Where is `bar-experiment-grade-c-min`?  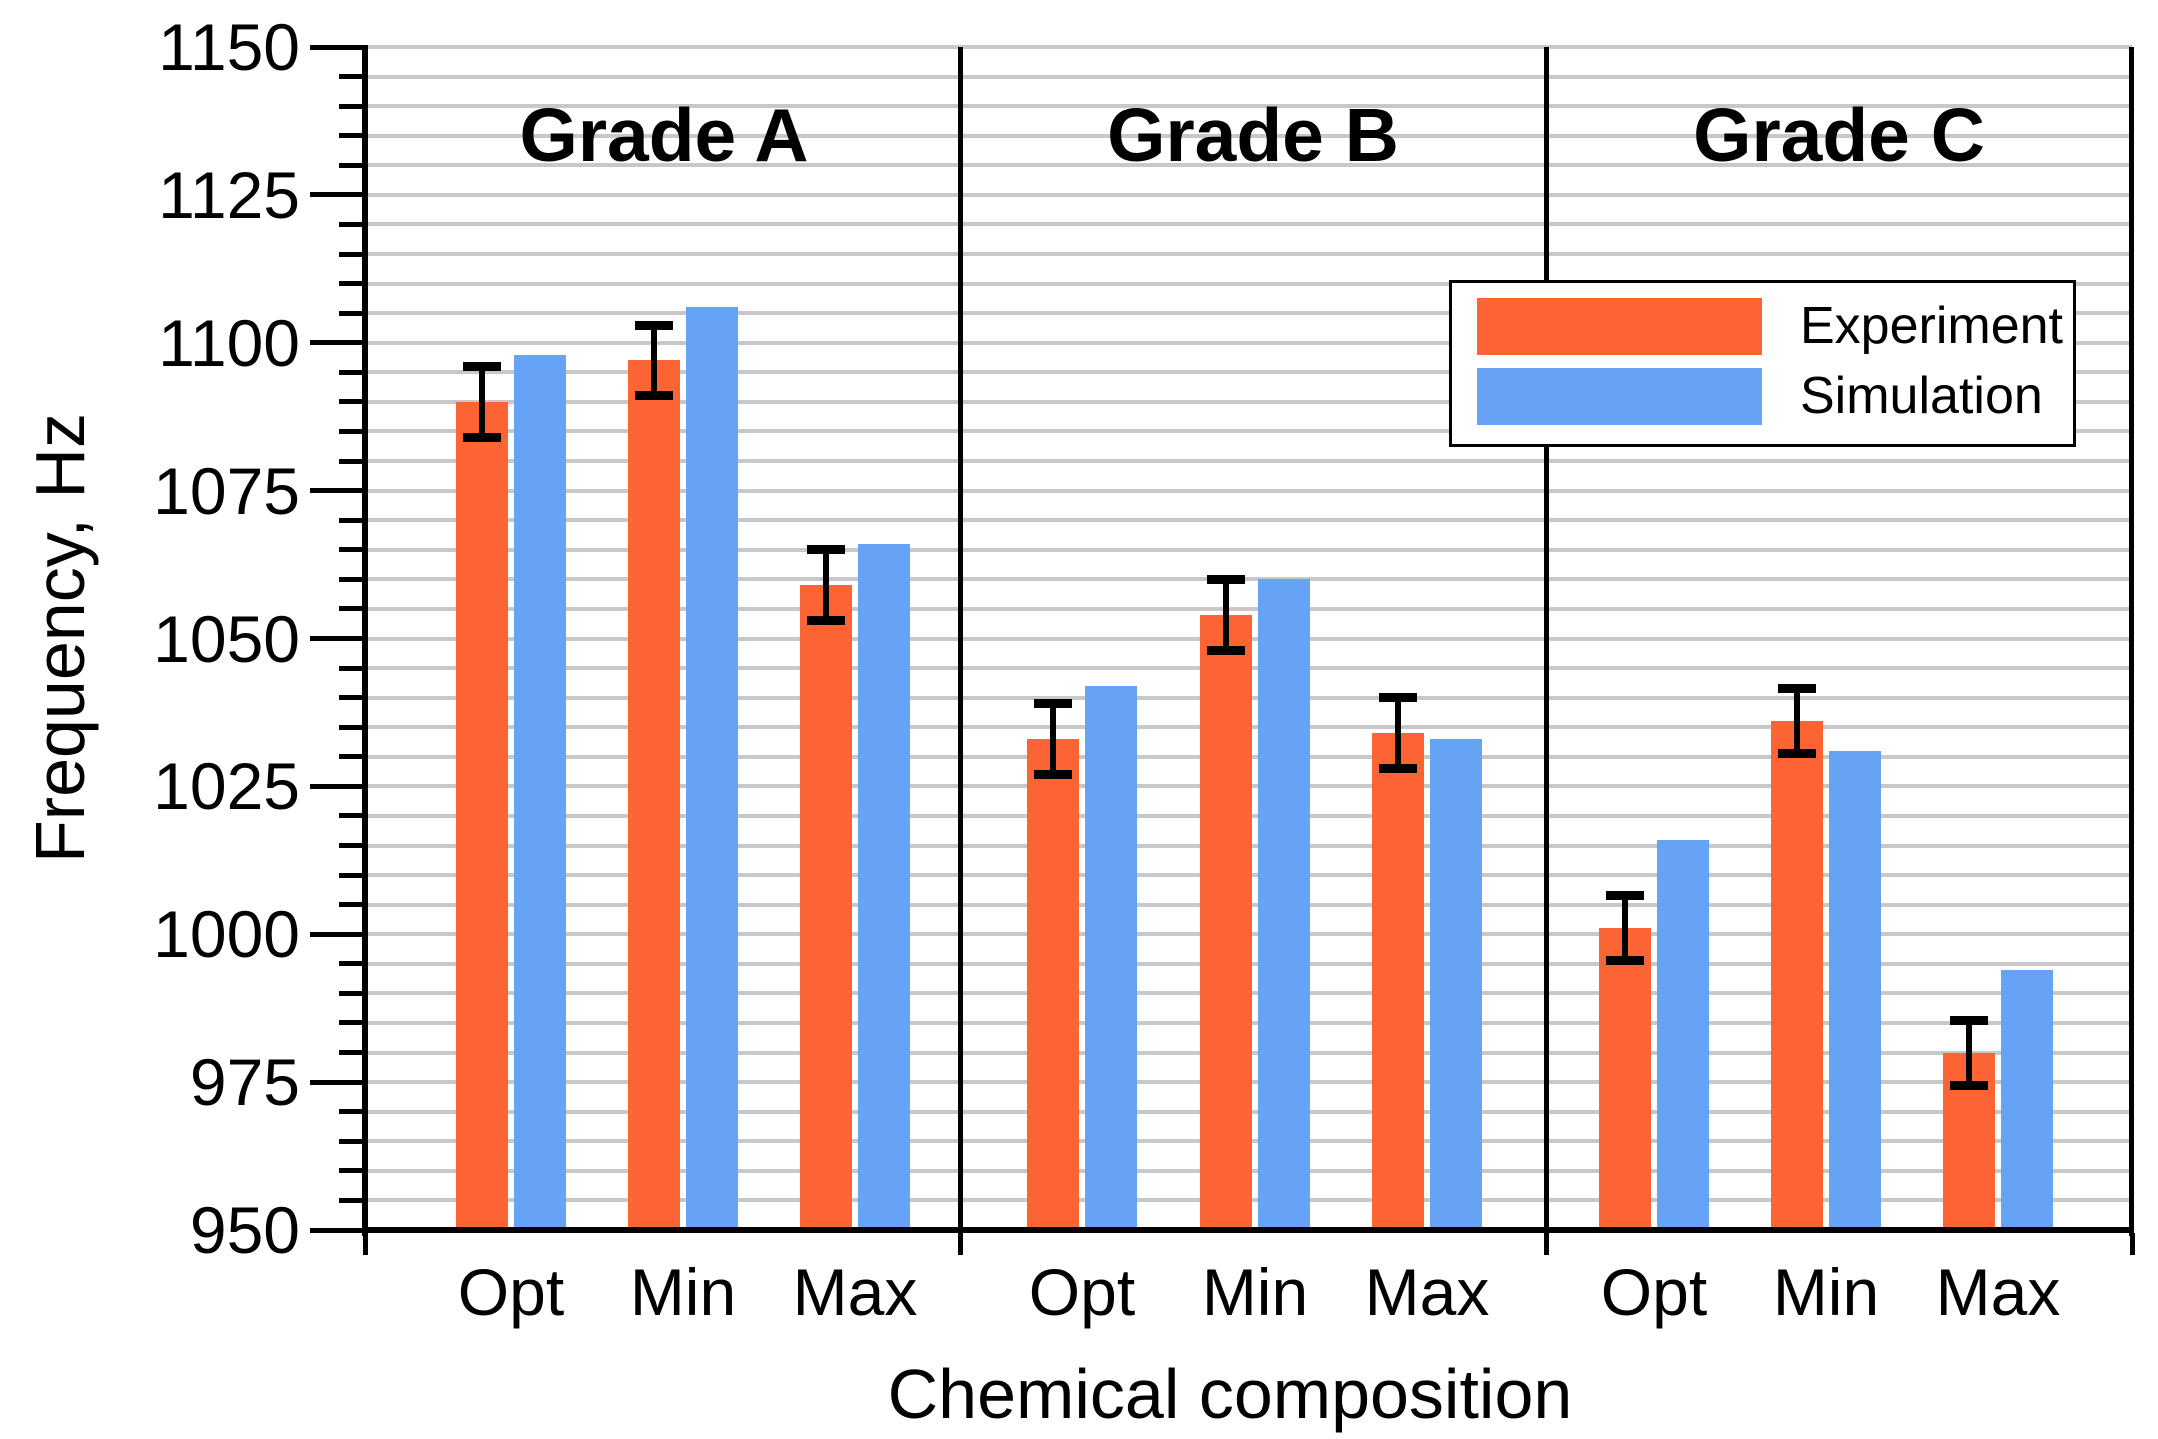
bar-experiment-grade-c-min is located at coordinates (1797, 975).